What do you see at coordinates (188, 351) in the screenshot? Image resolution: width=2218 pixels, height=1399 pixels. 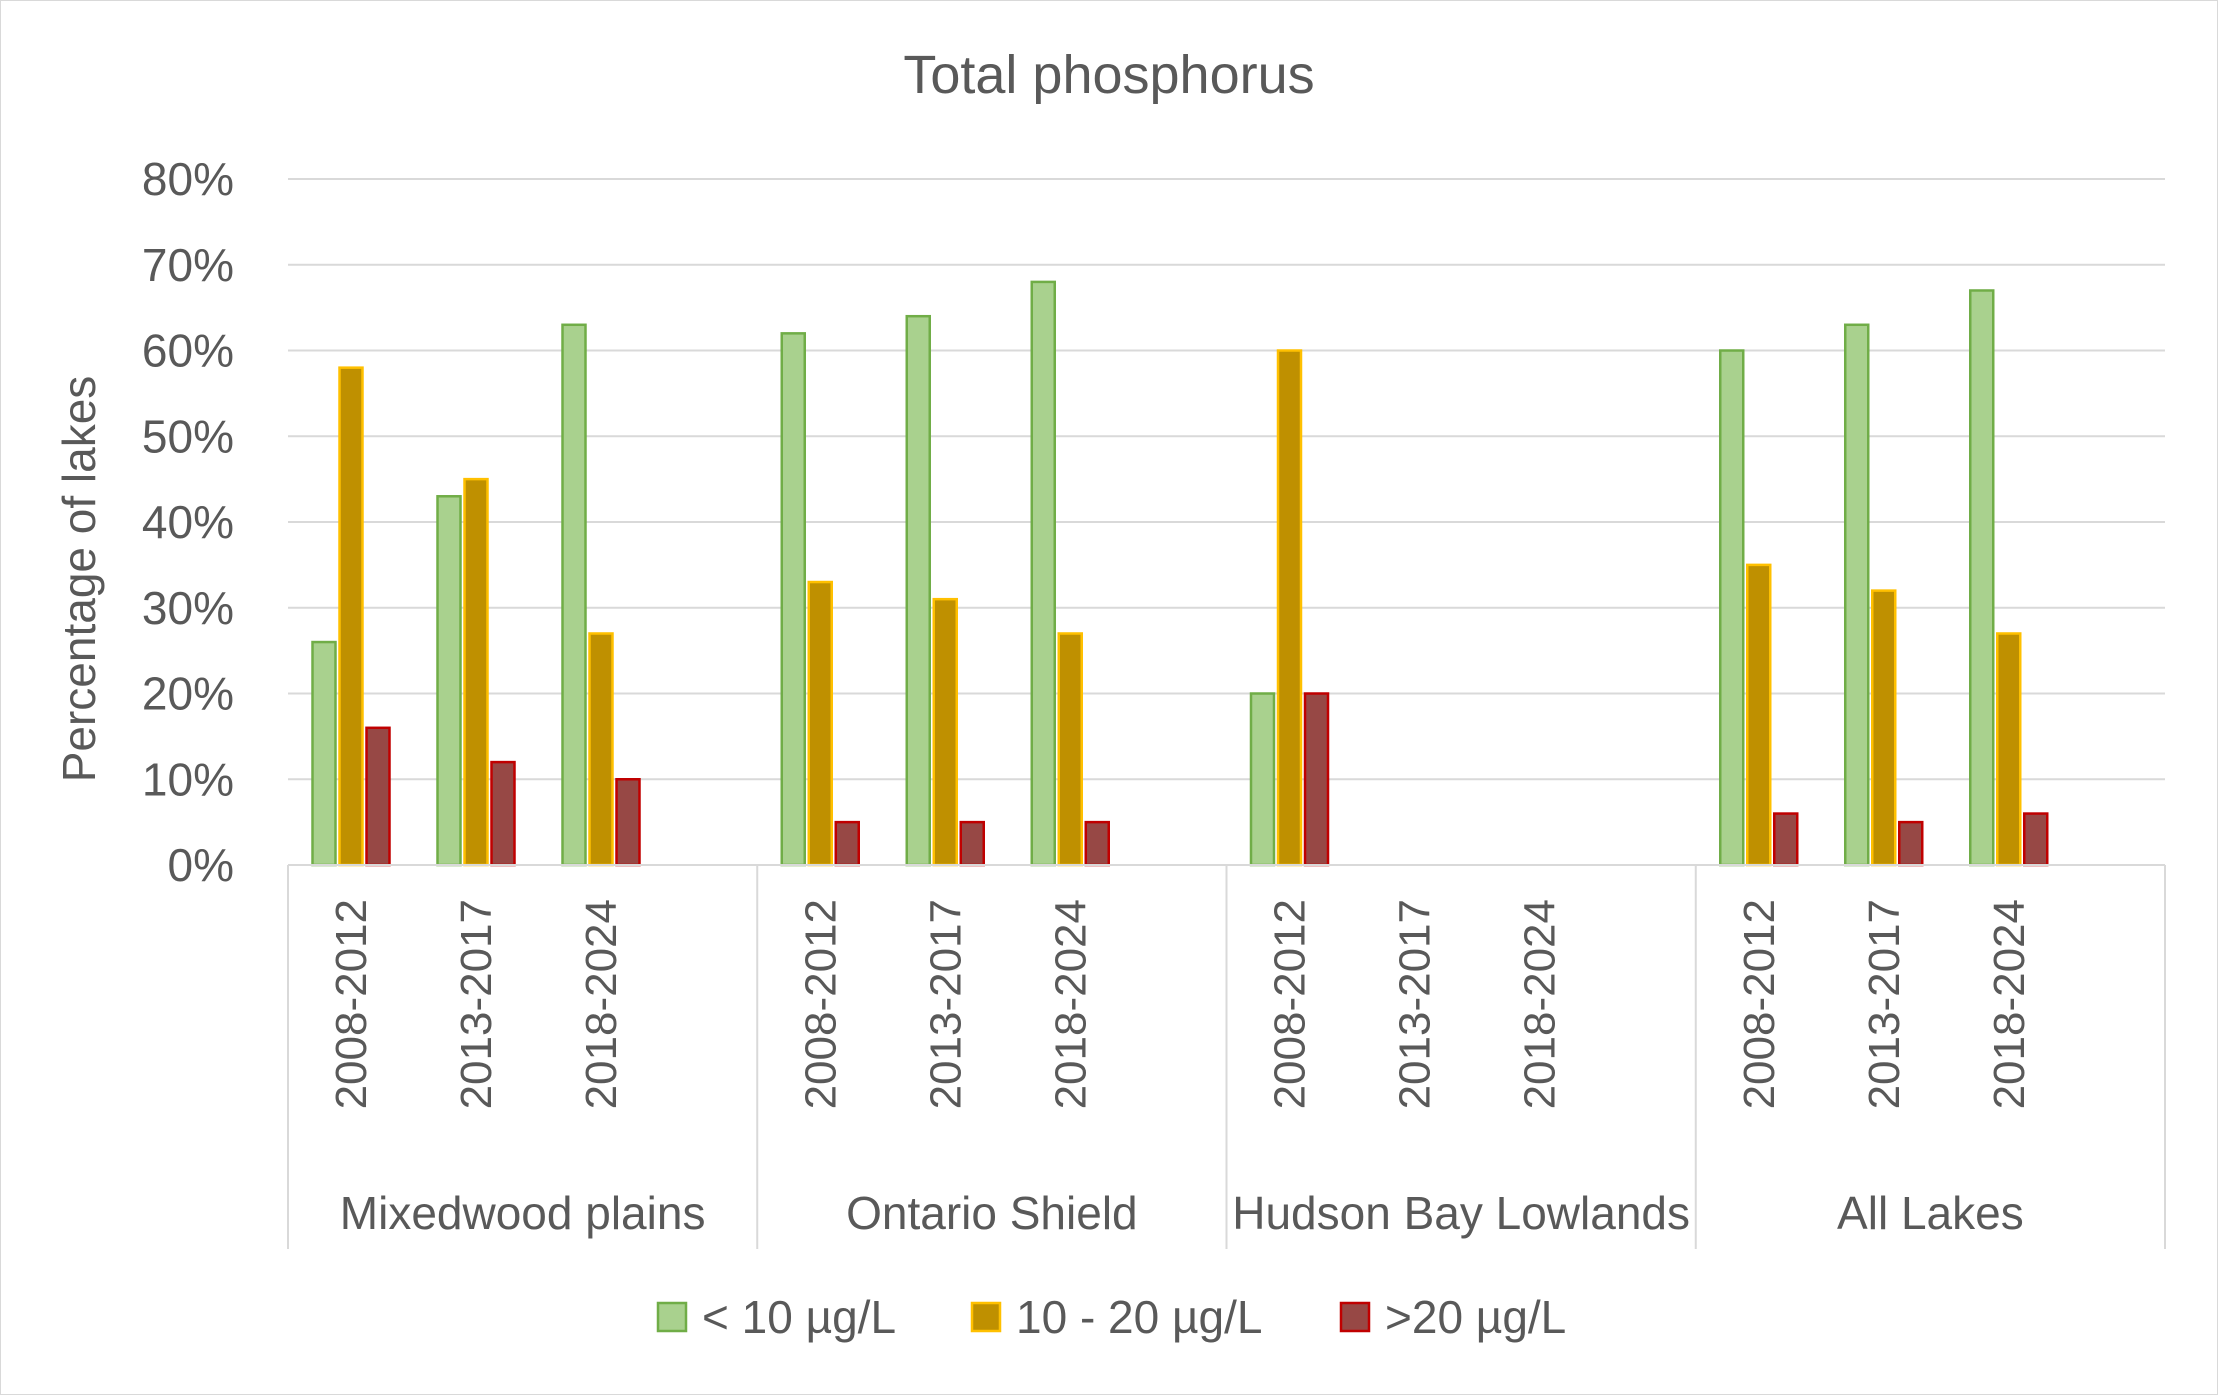 I see `y-tick-label: 60%` at bounding box center [188, 351].